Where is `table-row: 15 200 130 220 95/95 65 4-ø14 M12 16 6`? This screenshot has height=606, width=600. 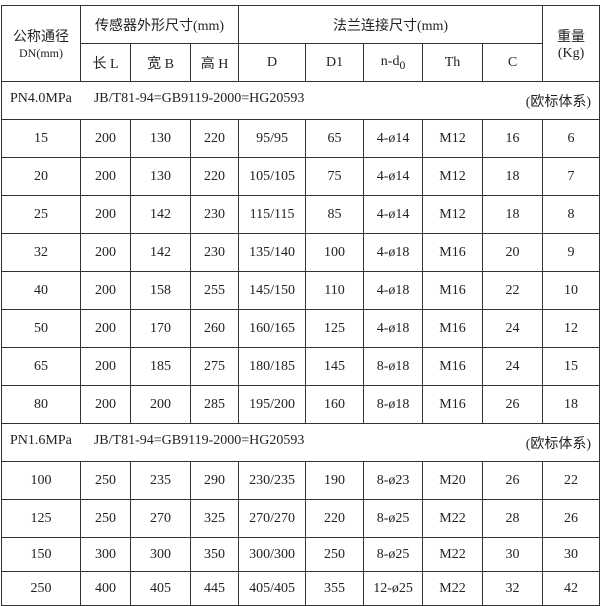
table-row: 15 200 130 220 95/95 65 4-ø14 M12 16 6 is located at coordinates (300, 138).